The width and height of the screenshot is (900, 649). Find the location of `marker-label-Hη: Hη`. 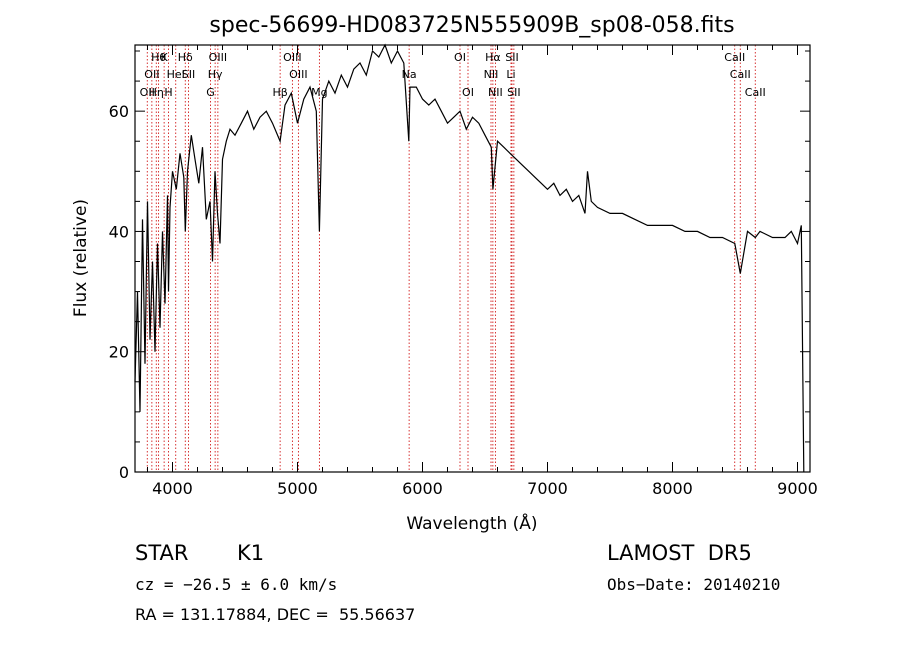

marker-label-Hη: Hη is located at coordinates (156, 92).